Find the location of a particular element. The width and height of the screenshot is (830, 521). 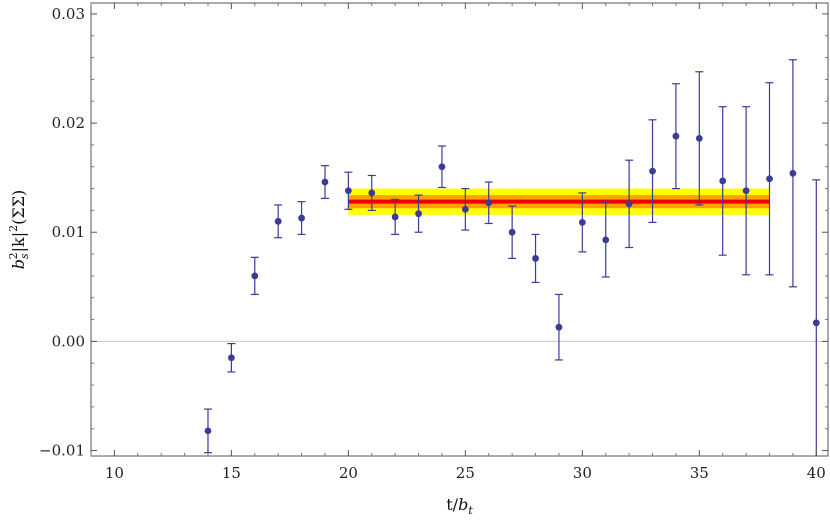

x-tick-label: 30 is located at coordinates (582, 473).